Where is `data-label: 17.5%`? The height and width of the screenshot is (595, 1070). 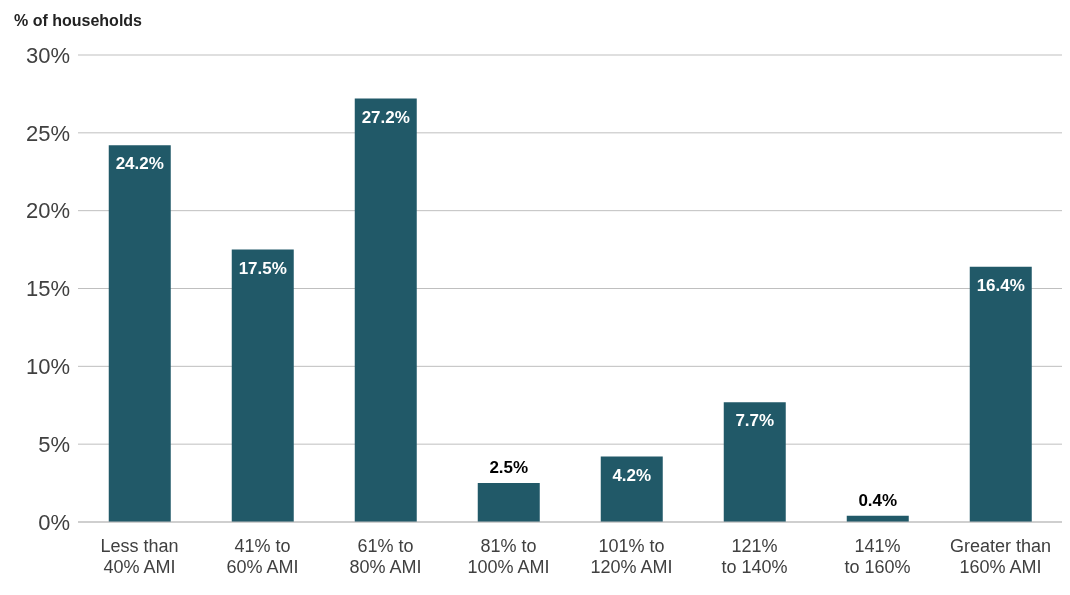
data-label: 17.5% is located at coordinates (262, 268).